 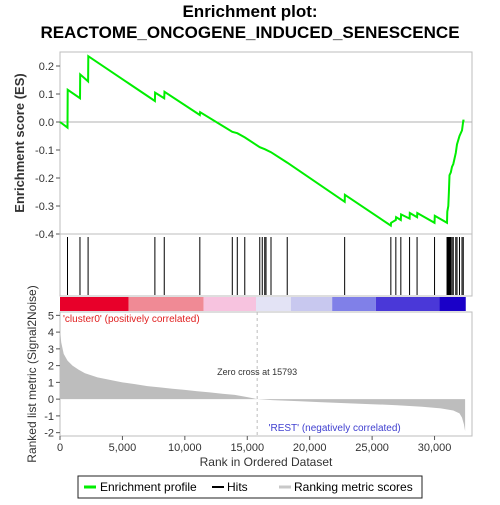 I want to click on zero-cross-label: Zero cross at 15793, so click(x=257, y=372).